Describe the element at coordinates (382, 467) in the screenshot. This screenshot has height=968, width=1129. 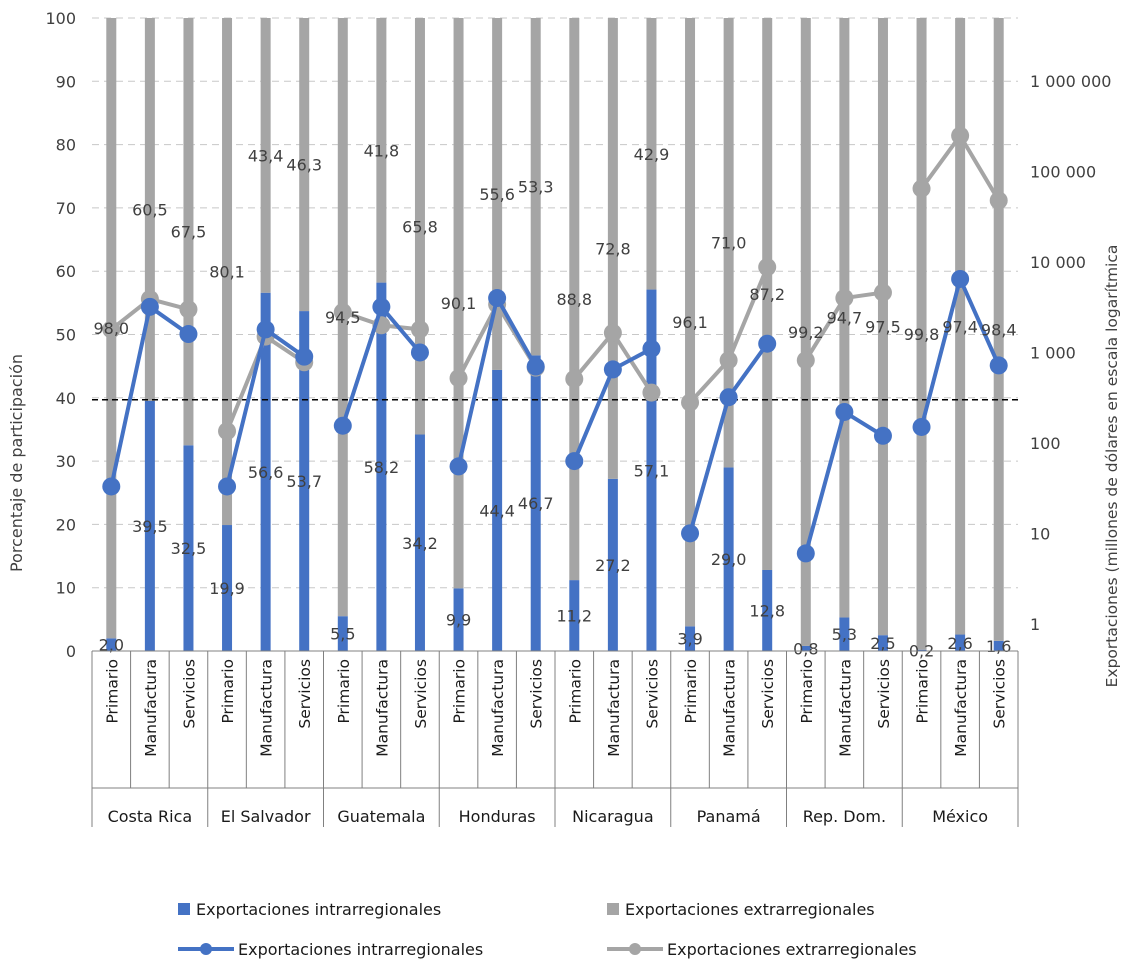
I see `data-label-intra: 58,2` at that location.